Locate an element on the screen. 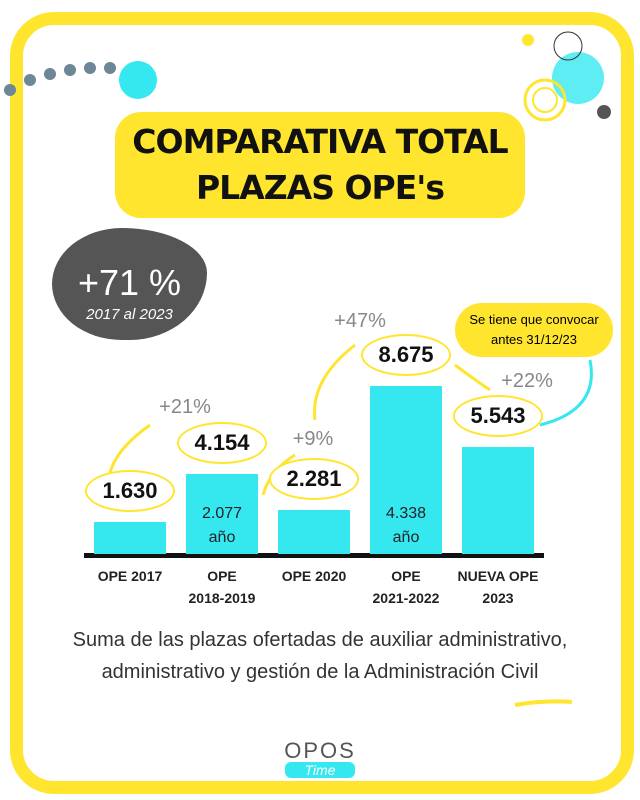 The height and width of the screenshot is (800, 640). highlight-value: +71 % is located at coordinates (129, 282).